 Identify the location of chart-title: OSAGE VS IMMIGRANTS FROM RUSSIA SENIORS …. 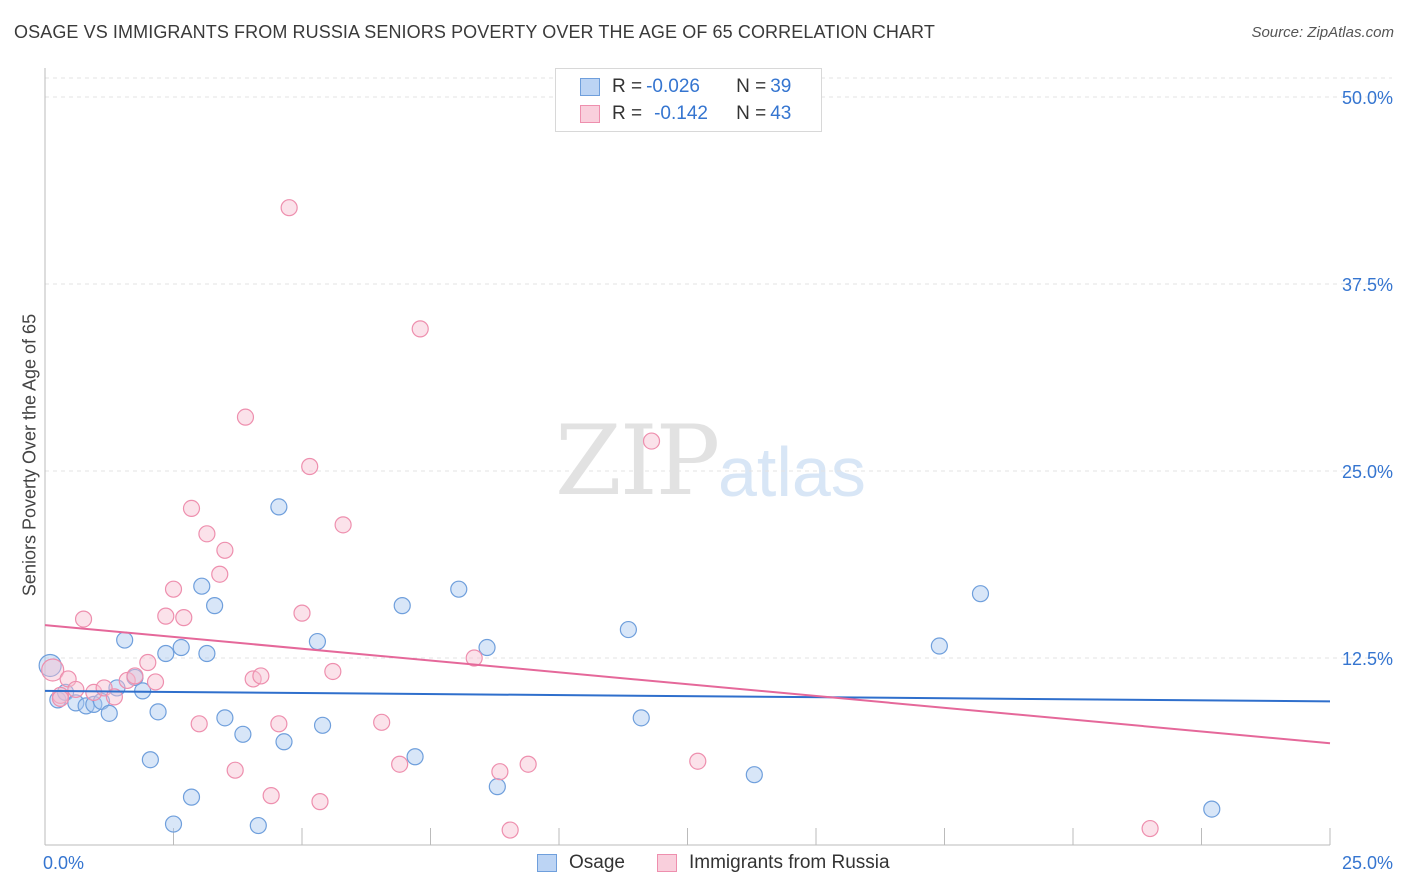
(474, 32).